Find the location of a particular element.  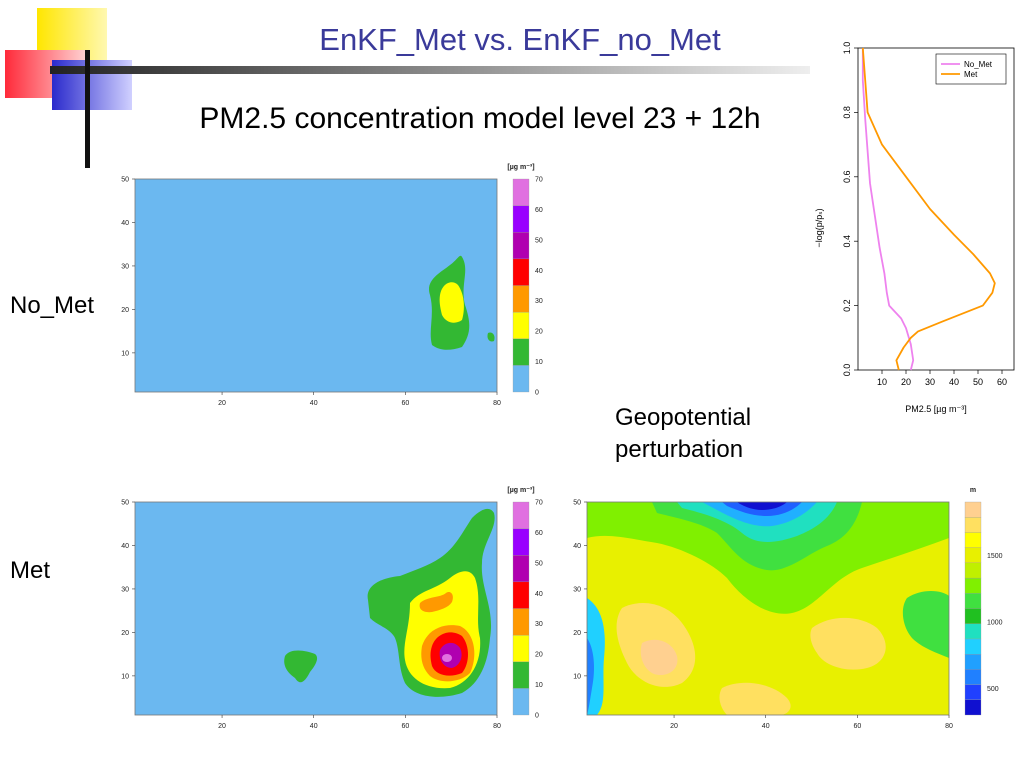

y-tick-label: 1.0 is located at coordinates (847, 48).